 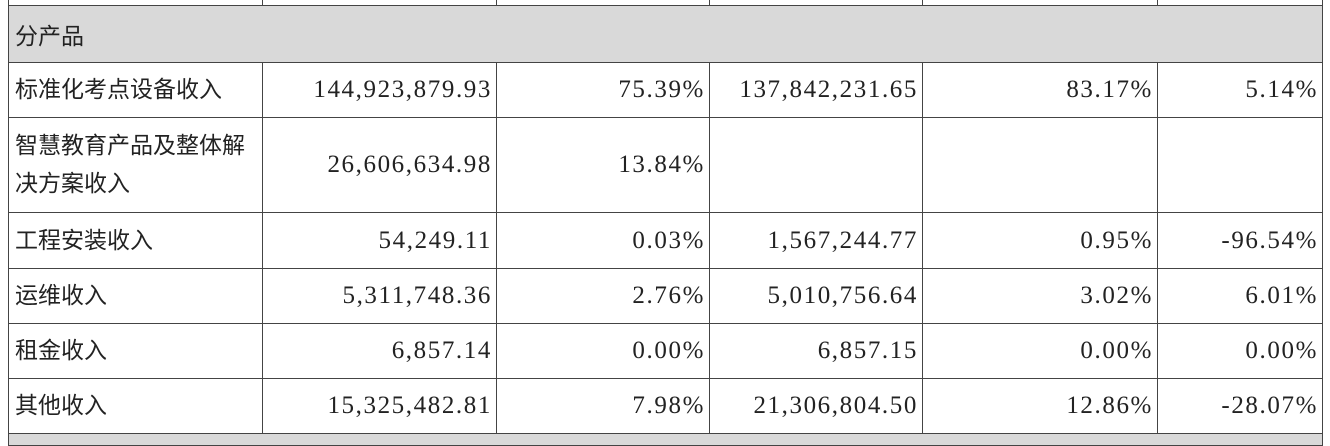 I want to click on item-cell: 工程安装收入, so click(x=135, y=240).